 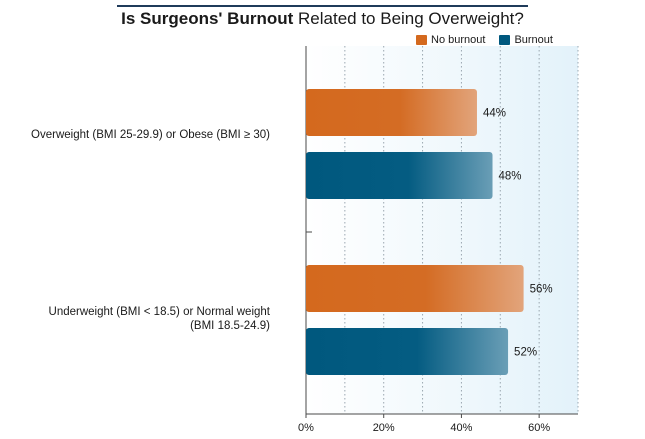 What do you see at coordinates (461, 428) in the screenshot?
I see `x-tick-label: 40%` at bounding box center [461, 428].